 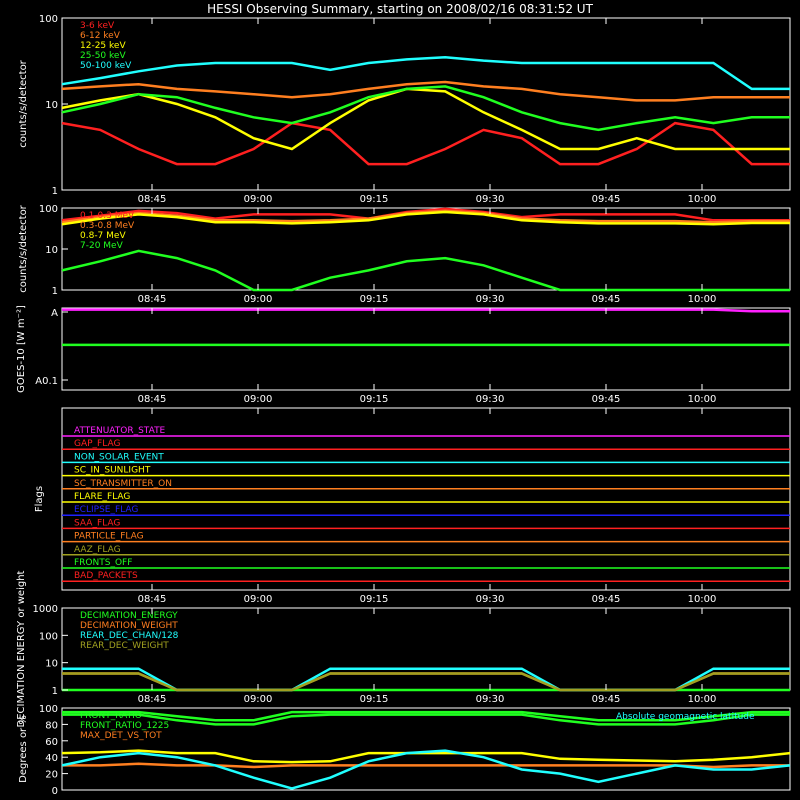 I want to click on series-line-25-50-kev, so click(x=425, y=108).